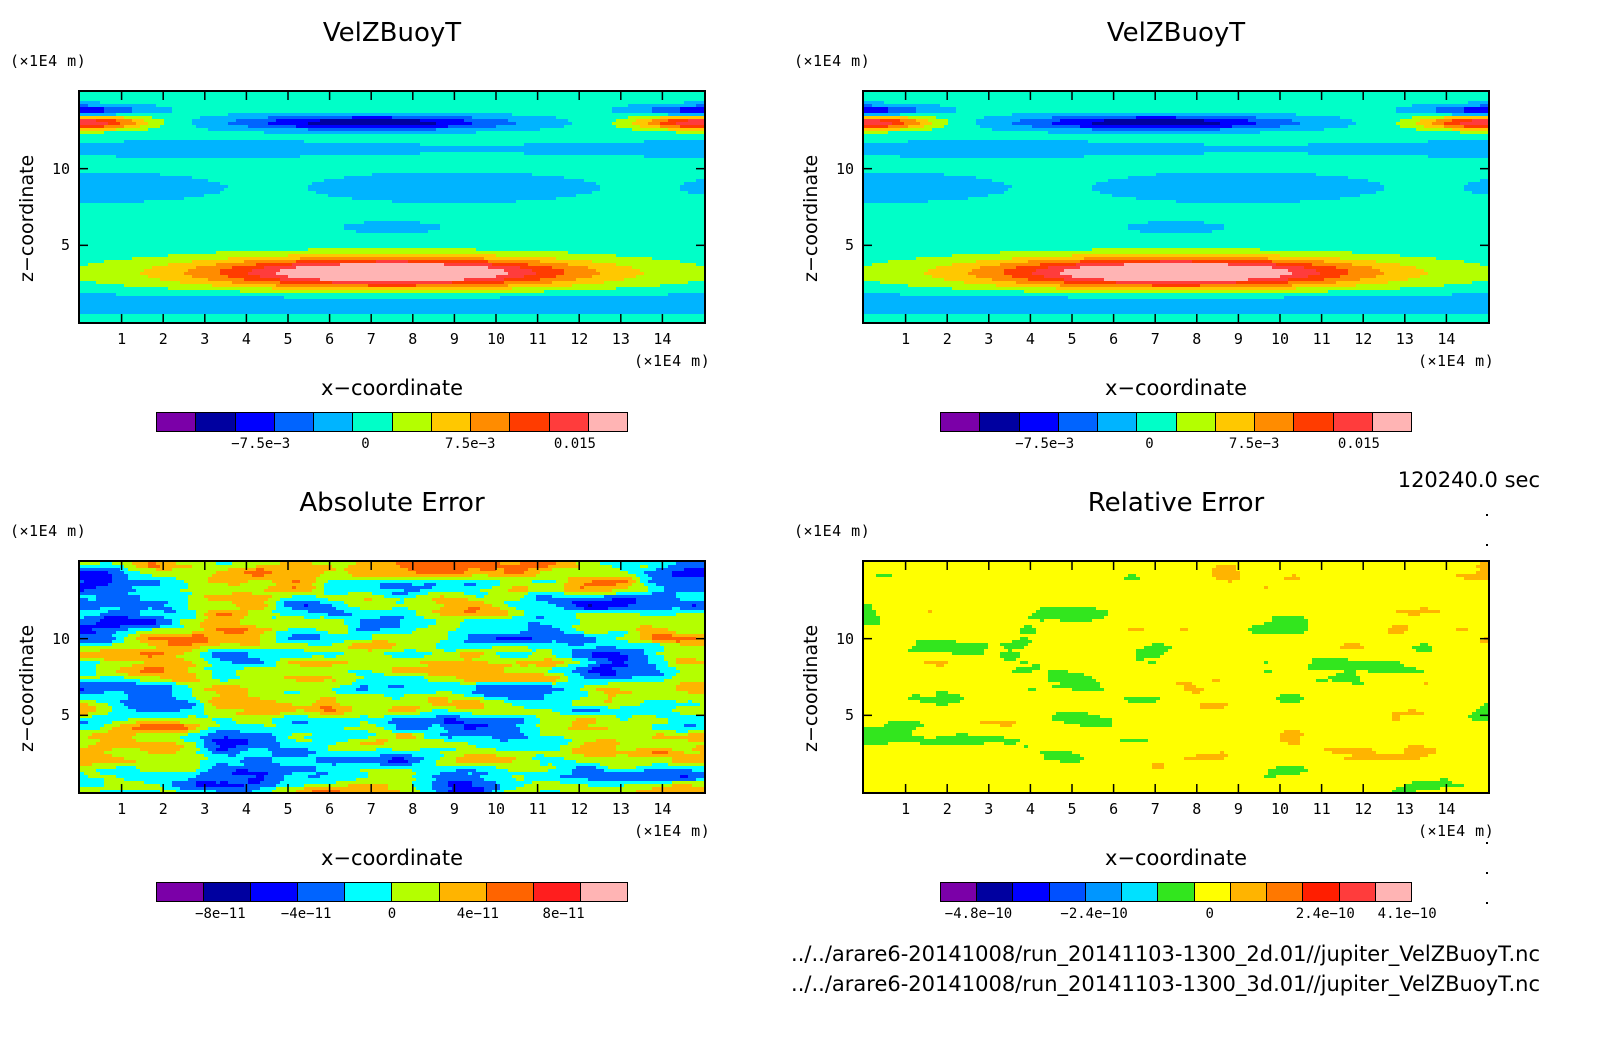 The height and width of the screenshot is (1054, 1604). I want to click on colorbar-label: 7.5e−3, so click(470, 444).